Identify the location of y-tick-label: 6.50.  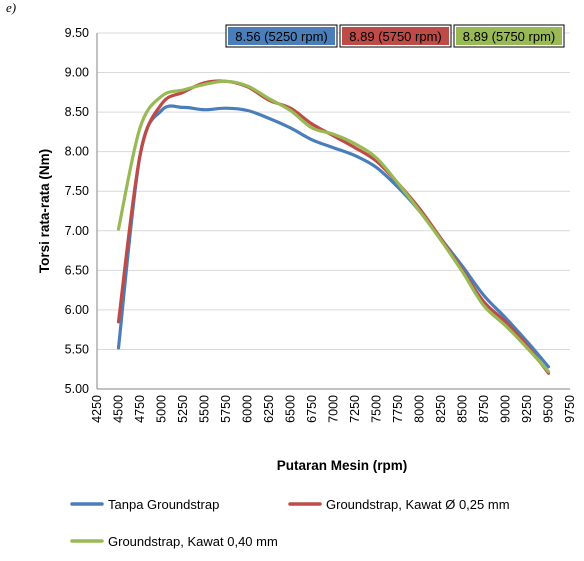
(77, 270).